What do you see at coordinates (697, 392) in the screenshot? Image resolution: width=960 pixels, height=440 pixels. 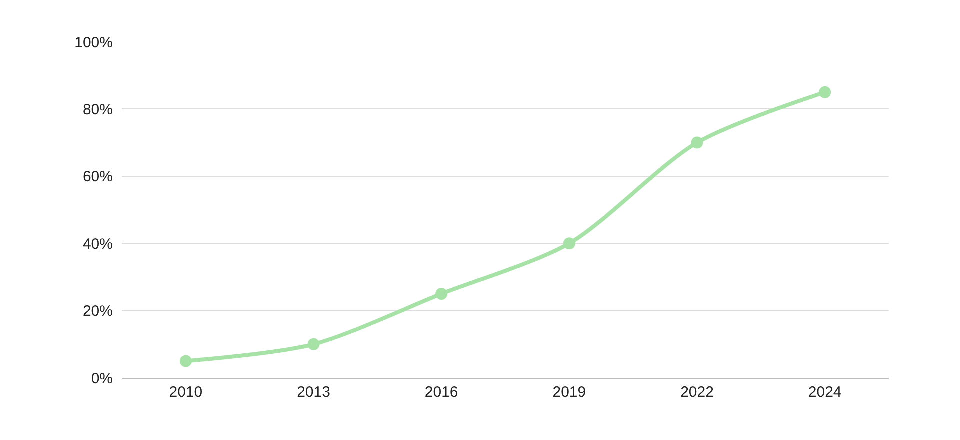 I see `x-tick-label: 2022` at bounding box center [697, 392].